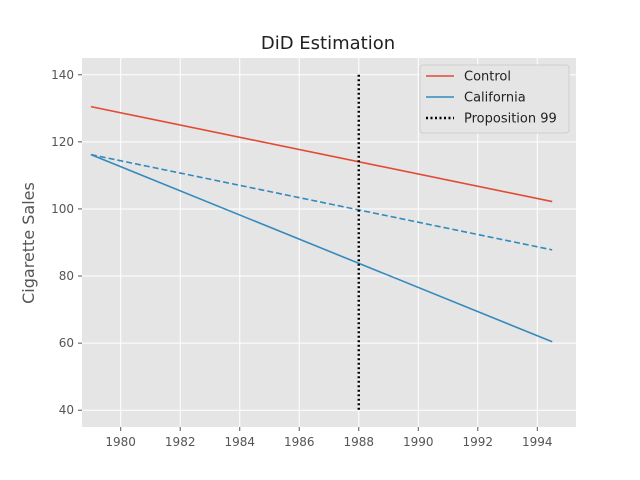 The height and width of the screenshot is (480, 640). What do you see at coordinates (299, 442) in the screenshot?
I see `x-tick-label: 1986` at bounding box center [299, 442].